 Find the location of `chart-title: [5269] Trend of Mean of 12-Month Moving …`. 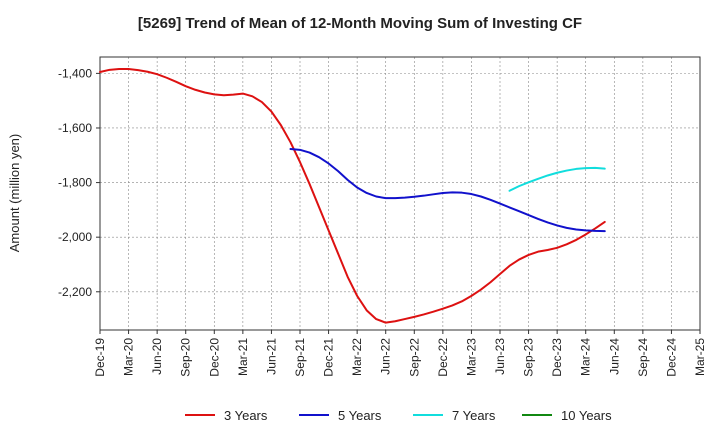

chart-title: [5269] Trend of Mean of 12-Month Moving … is located at coordinates (360, 23).